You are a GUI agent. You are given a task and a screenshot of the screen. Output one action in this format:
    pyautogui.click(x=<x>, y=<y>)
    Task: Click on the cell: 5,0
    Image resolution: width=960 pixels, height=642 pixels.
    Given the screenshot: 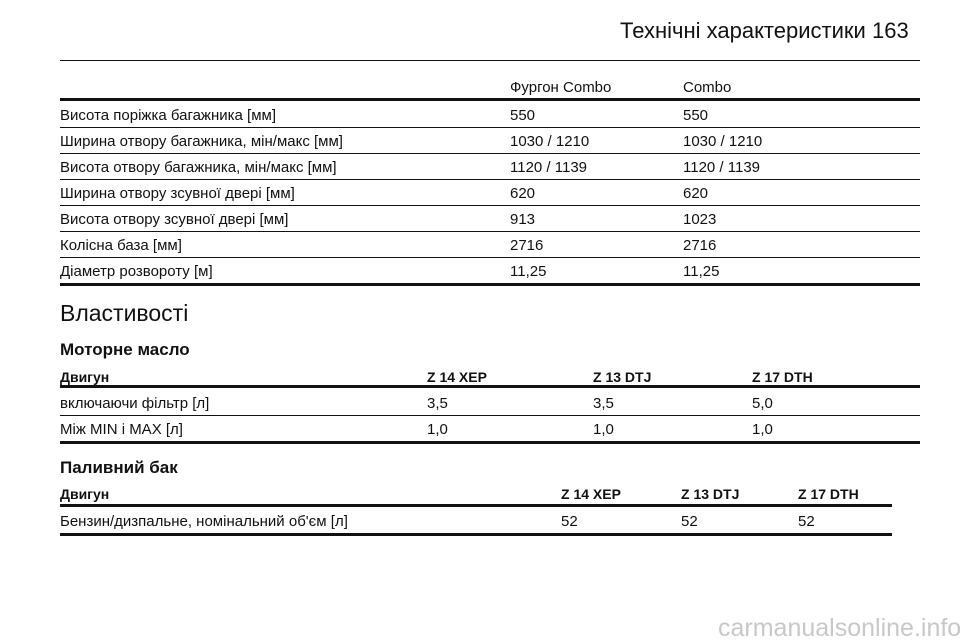 What is the action you would take?
    pyautogui.click(x=762, y=403)
    